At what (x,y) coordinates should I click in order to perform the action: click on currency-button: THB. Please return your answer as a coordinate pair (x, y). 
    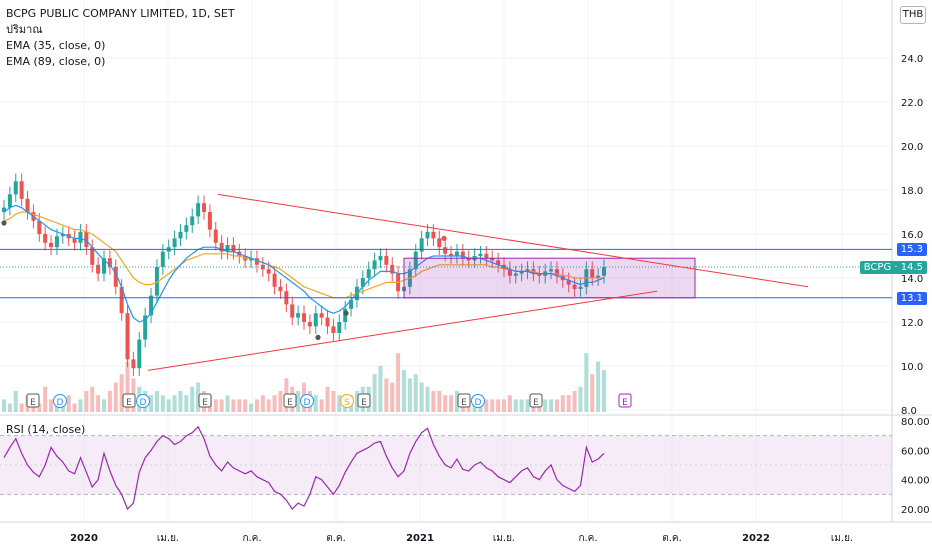
    Looking at the image, I should click on (913, 15).